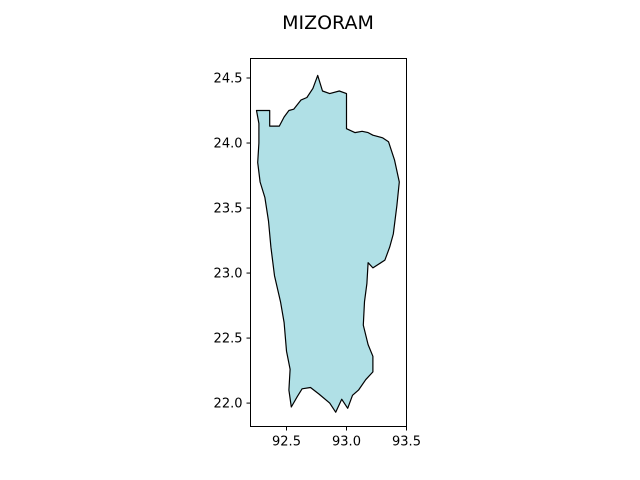  What do you see at coordinates (406, 442) in the screenshot?
I see `x-tick-label: 93.5` at bounding box center [406, 442].